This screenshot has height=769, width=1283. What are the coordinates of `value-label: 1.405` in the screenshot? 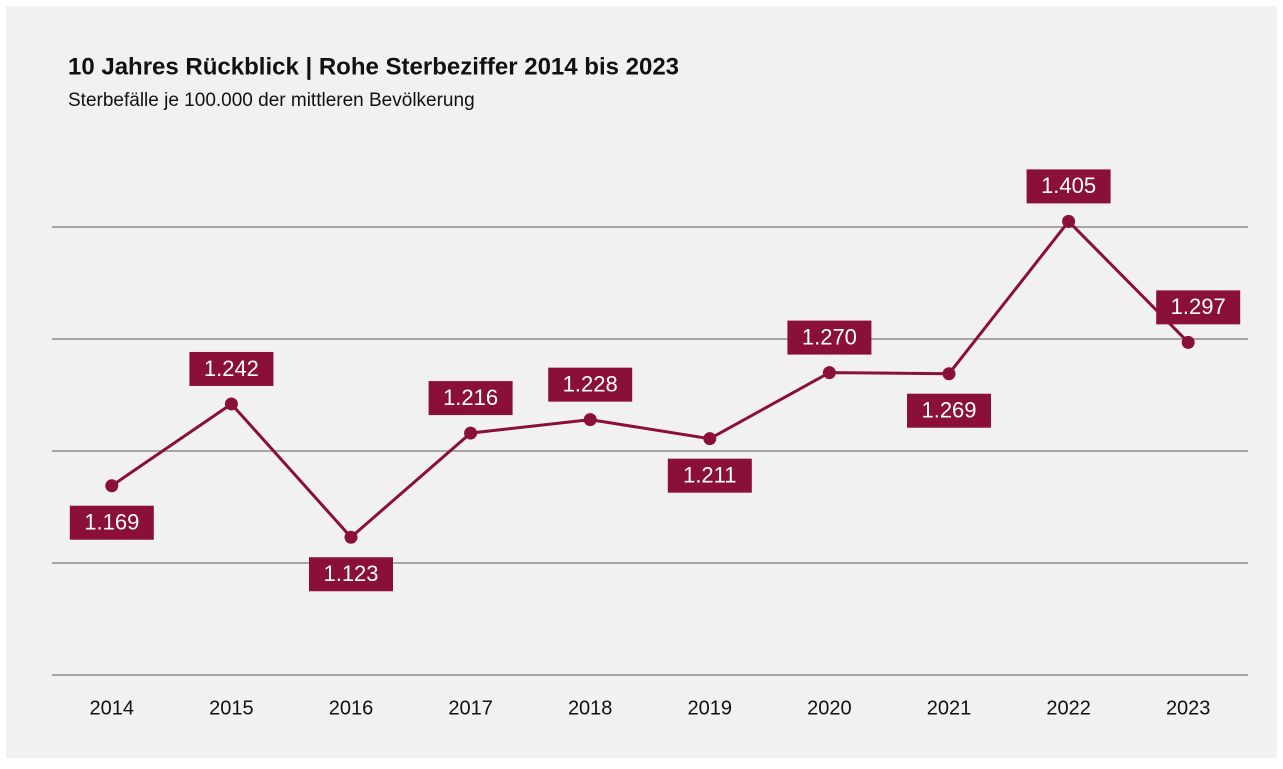 It's located at (1068, 185).